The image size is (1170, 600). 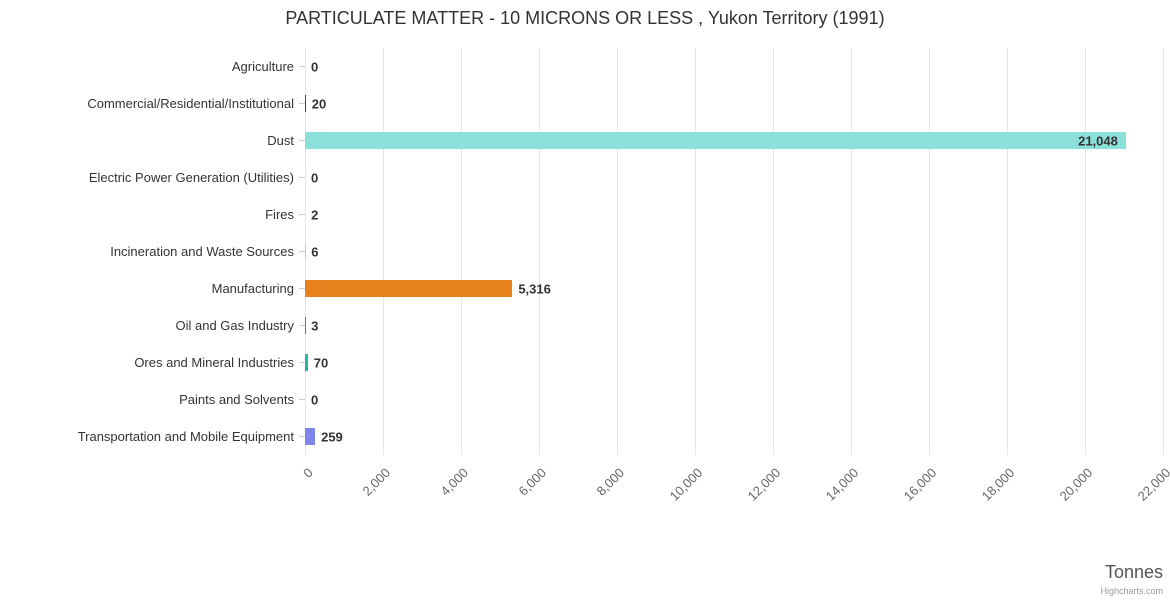 What do you see at coordinates (321, 362) in the screenshot?
I see `value-label: 70` at bounding box center [321, 362].